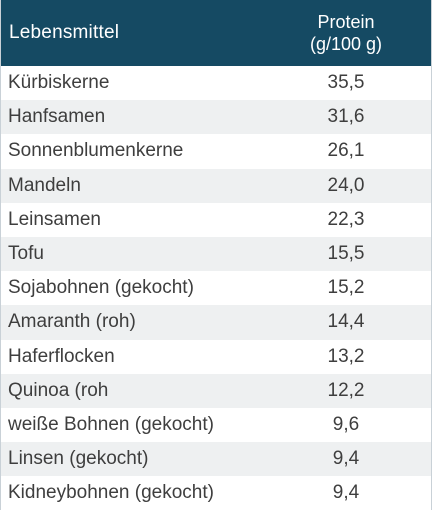 This screenshot has height=512, width=434. What do you see at coordinates (44, 185) in the screenshot?
I see `food-name: Mandeln` at bounding box center [44, 185].